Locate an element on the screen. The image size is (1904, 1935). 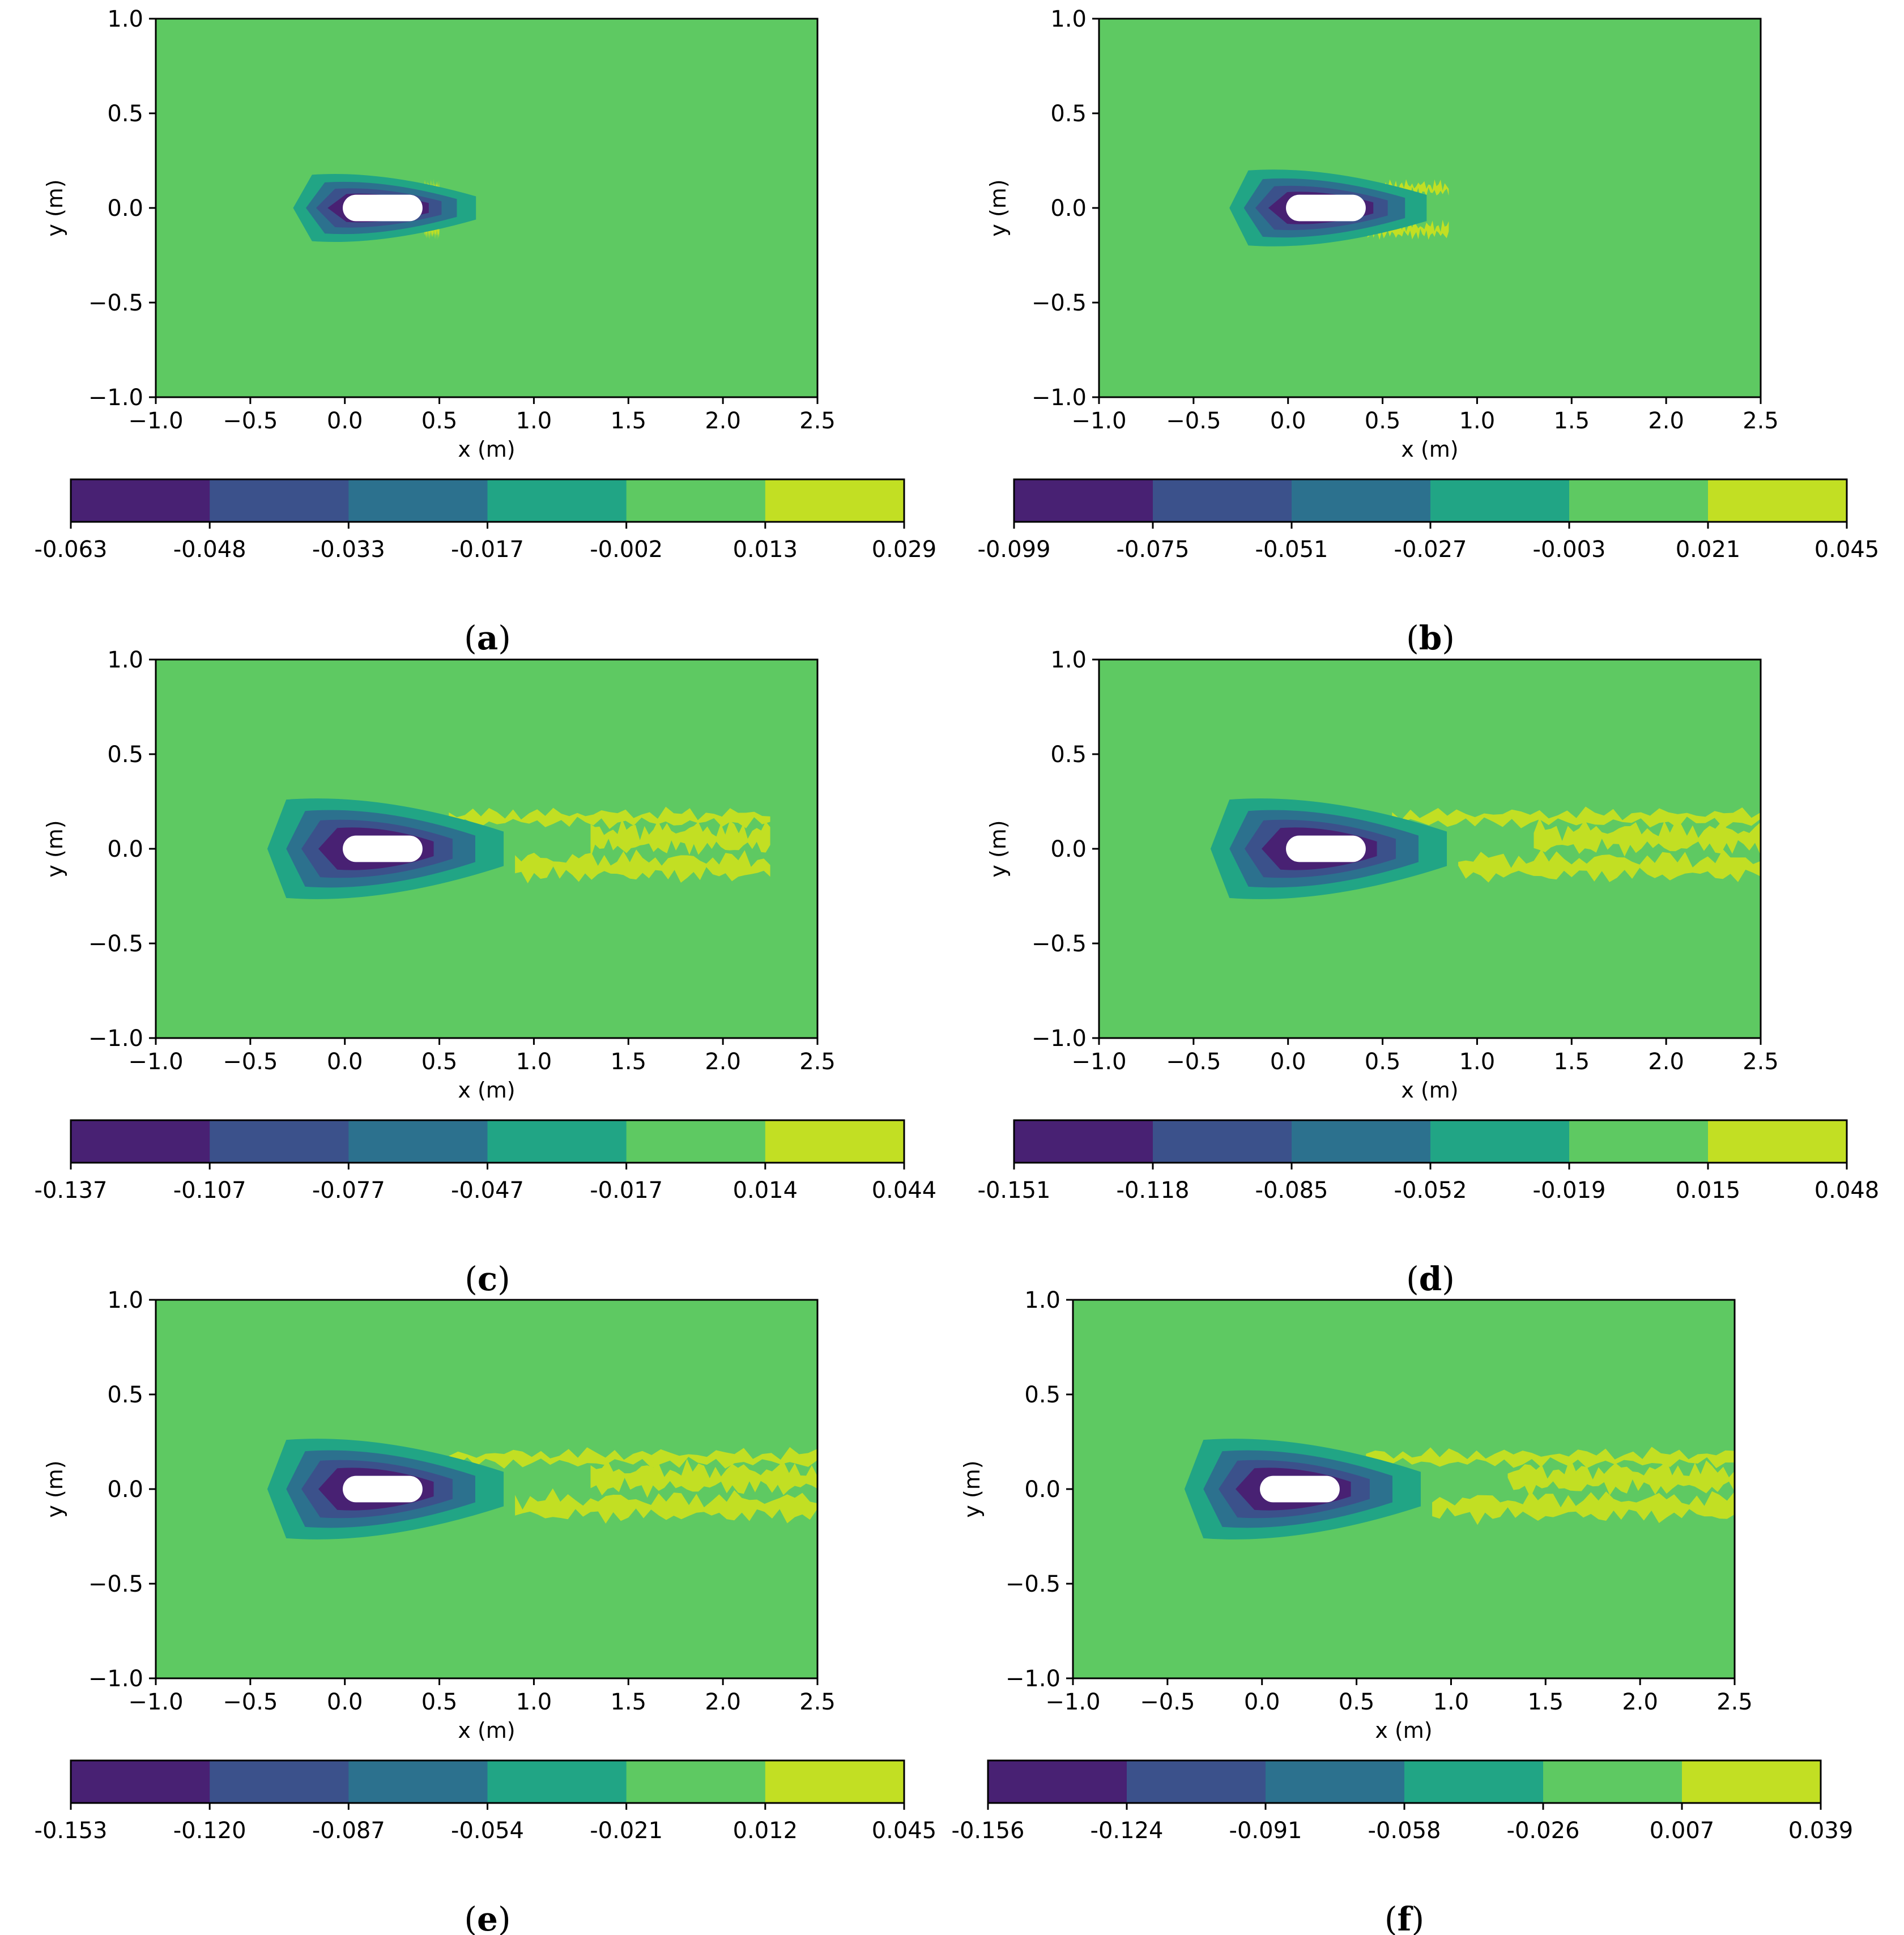
colorbar-tick-label: -0.021 is located at coordinates (626, 1831).